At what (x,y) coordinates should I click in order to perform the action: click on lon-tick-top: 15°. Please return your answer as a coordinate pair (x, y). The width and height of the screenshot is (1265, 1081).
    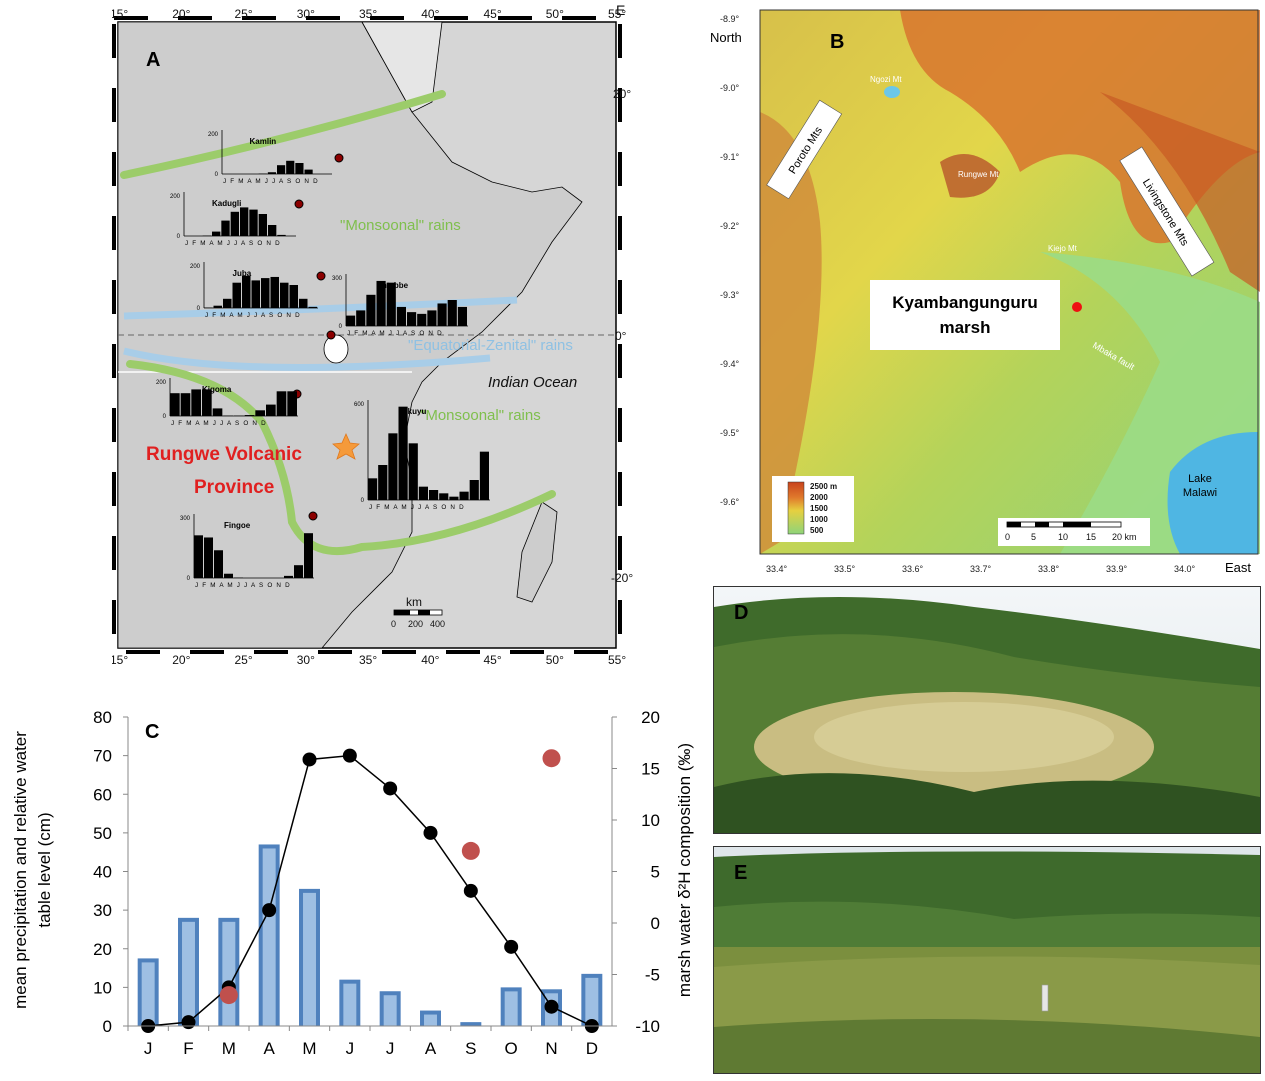
    Looking at the image, I should click on (120, 14).